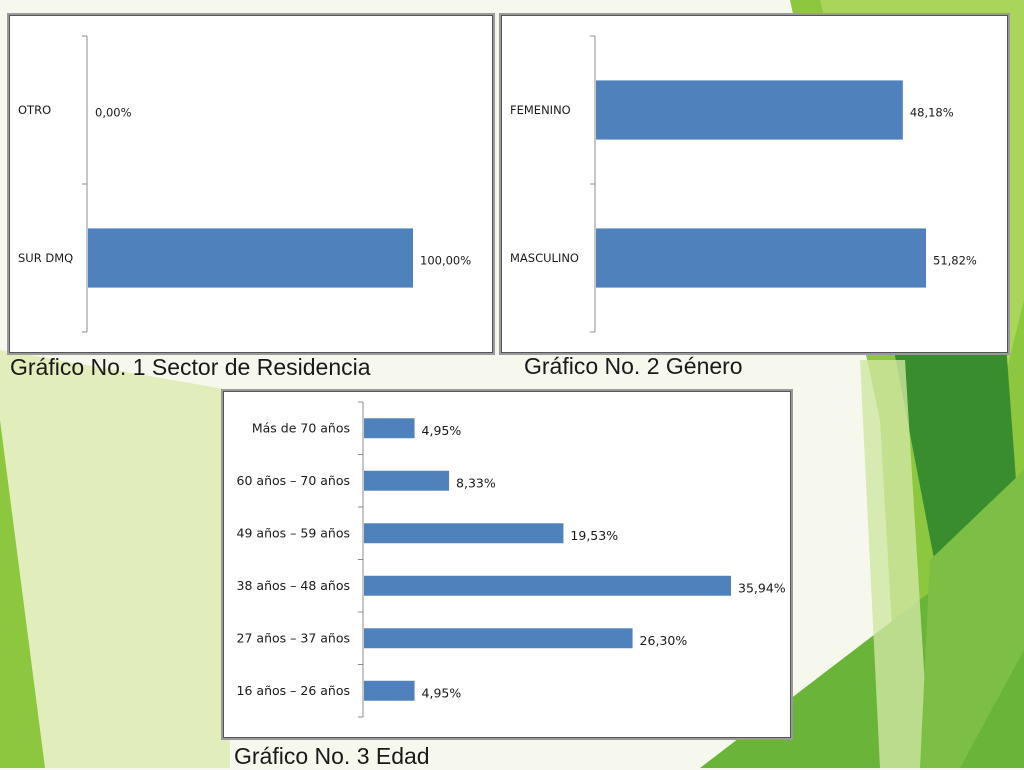 The height and width of the screenshot is (770, 1024). What do you see at coordinates (762, 588) in the screenshot?
I see `data-label: 35,94%` at bounding box center [762, 588].